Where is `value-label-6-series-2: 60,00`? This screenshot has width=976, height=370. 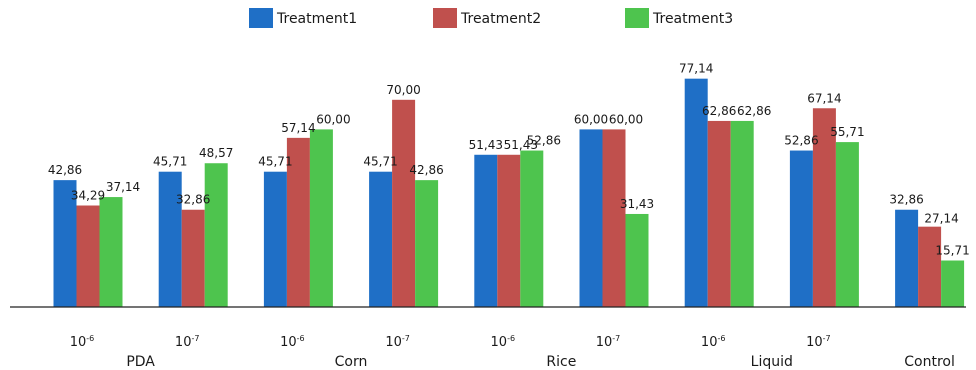 value-label-6-series-2: 60,00 is located at coordinates (626, 119).